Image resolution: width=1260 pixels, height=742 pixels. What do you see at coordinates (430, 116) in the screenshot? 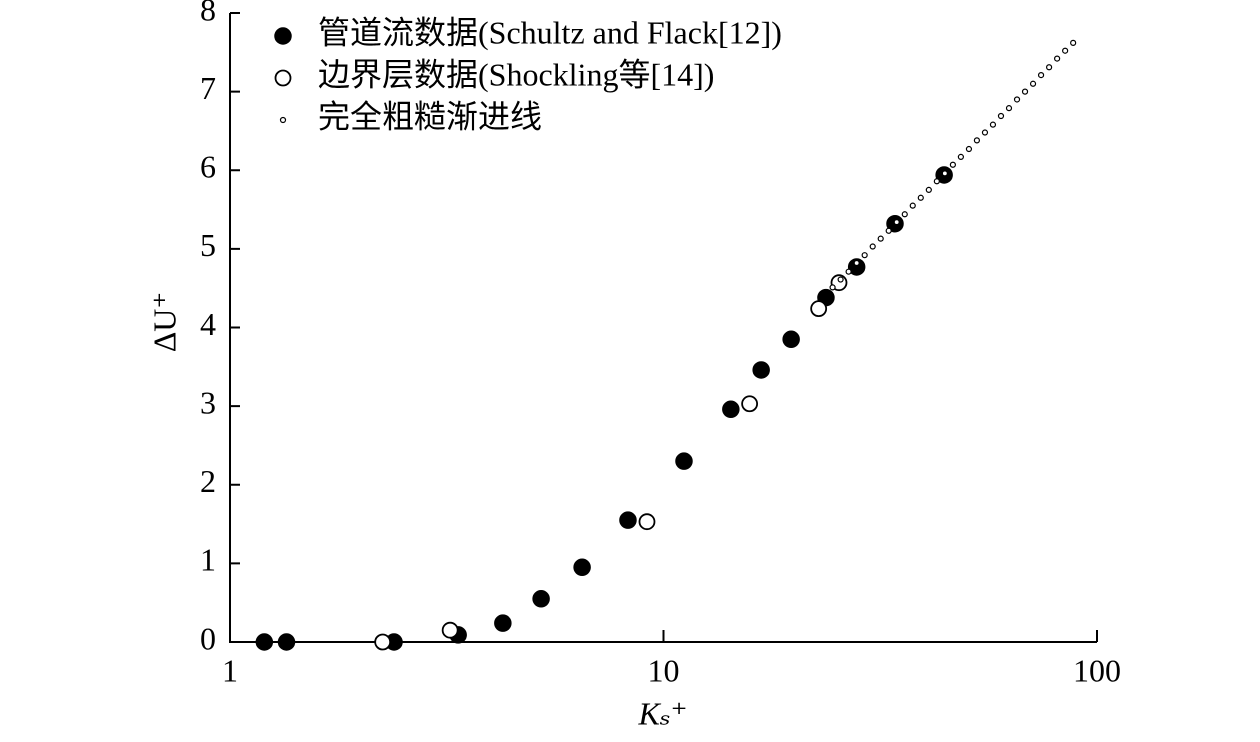
I see `legend-label: 完全粗糙渐进线` at bounding box center [430, 116].